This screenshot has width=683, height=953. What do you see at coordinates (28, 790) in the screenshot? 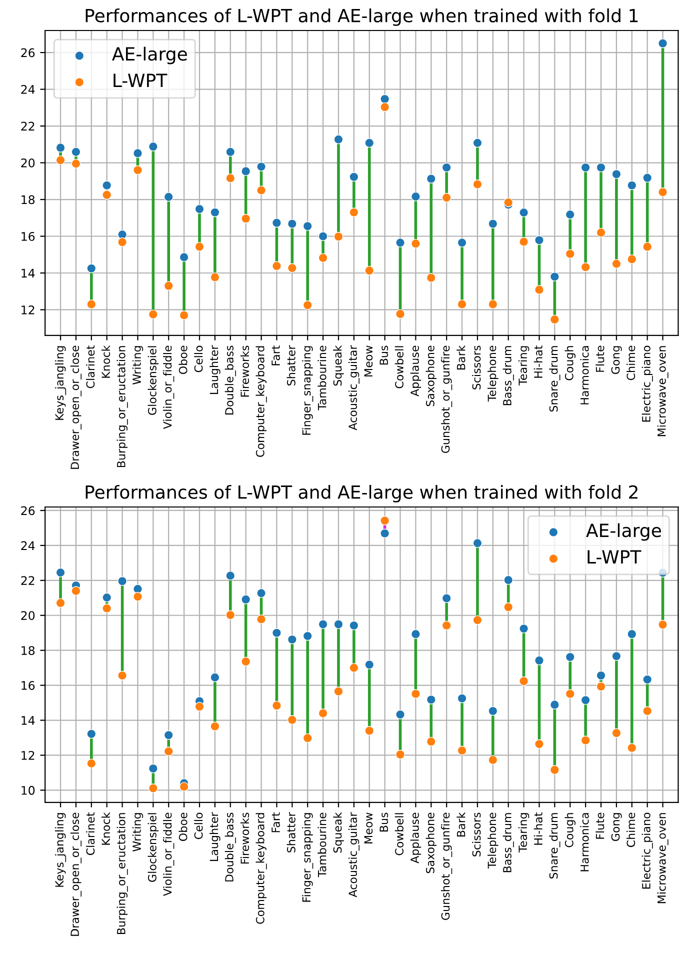
I see `y-tick-label: 10` at bounding box center [28, 790].